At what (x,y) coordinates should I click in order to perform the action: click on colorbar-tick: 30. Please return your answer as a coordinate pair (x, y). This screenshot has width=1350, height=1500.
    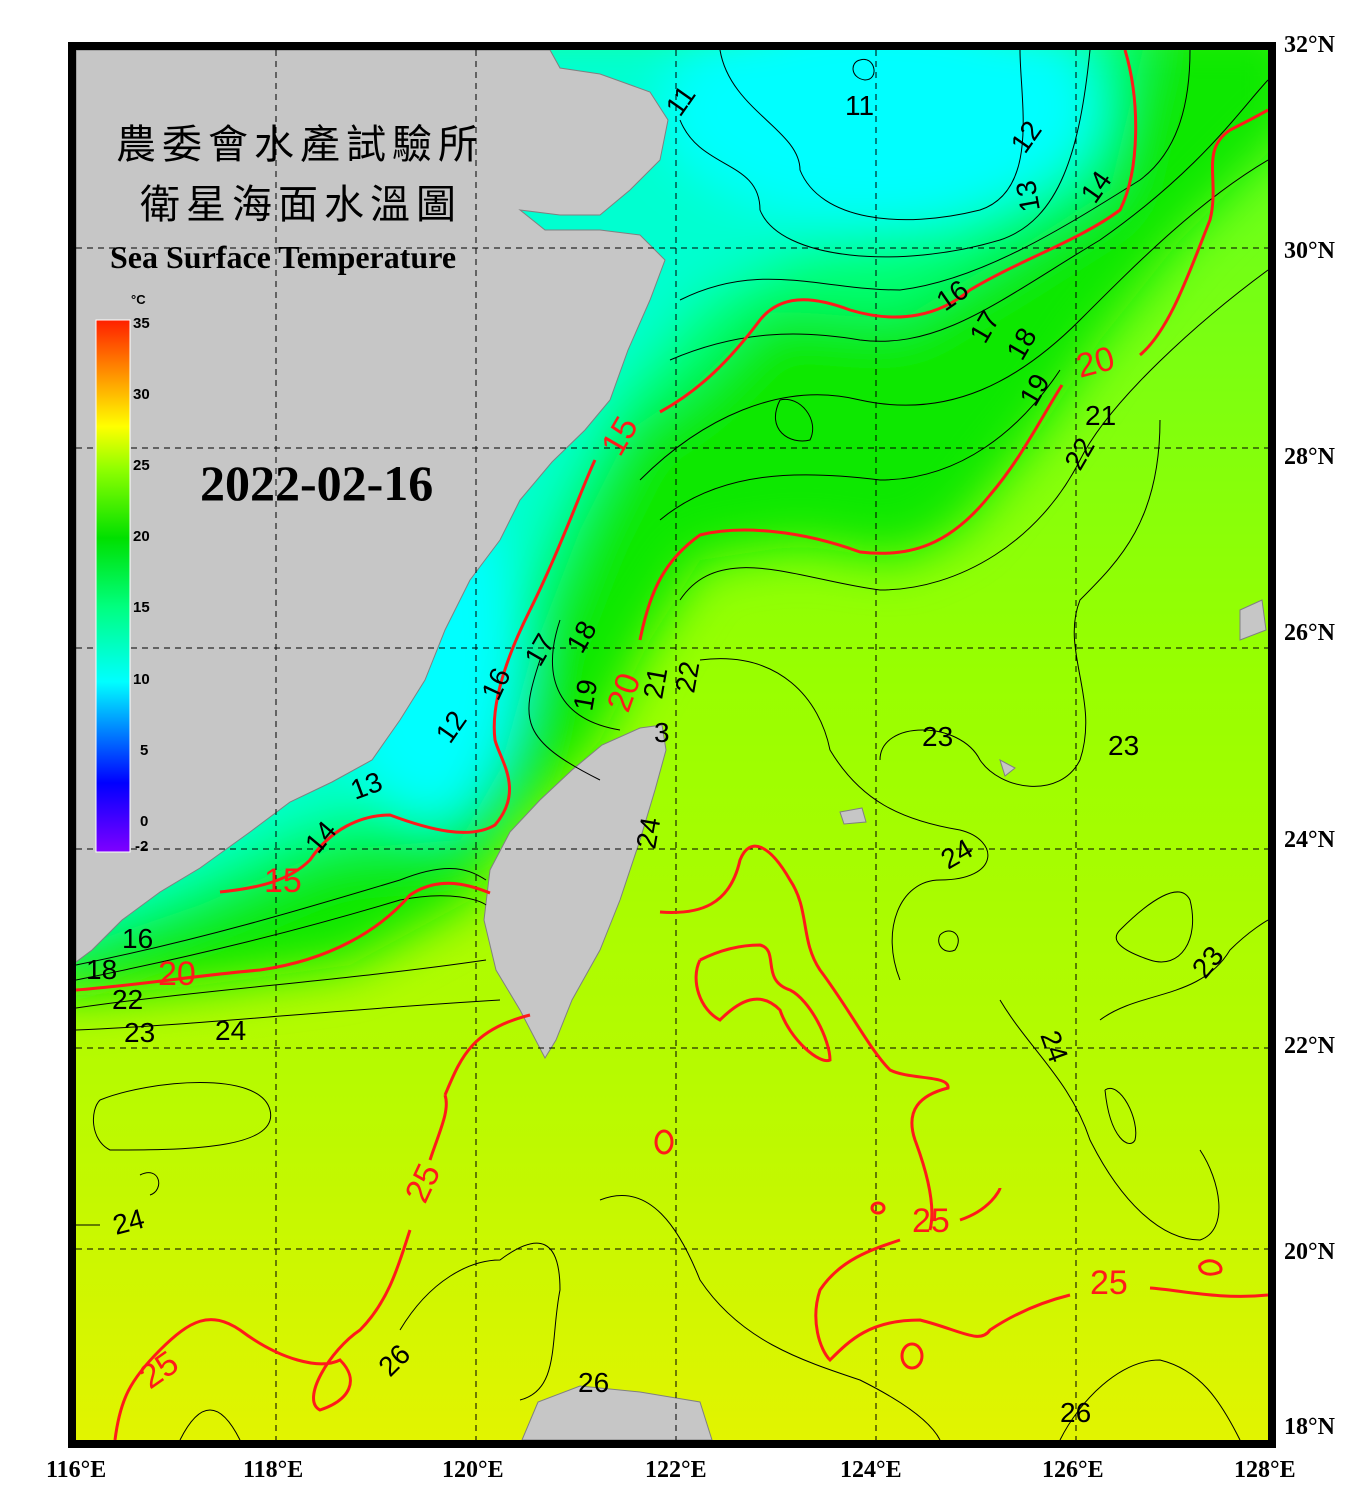
    Looking at the image, I should click on (141, 394).